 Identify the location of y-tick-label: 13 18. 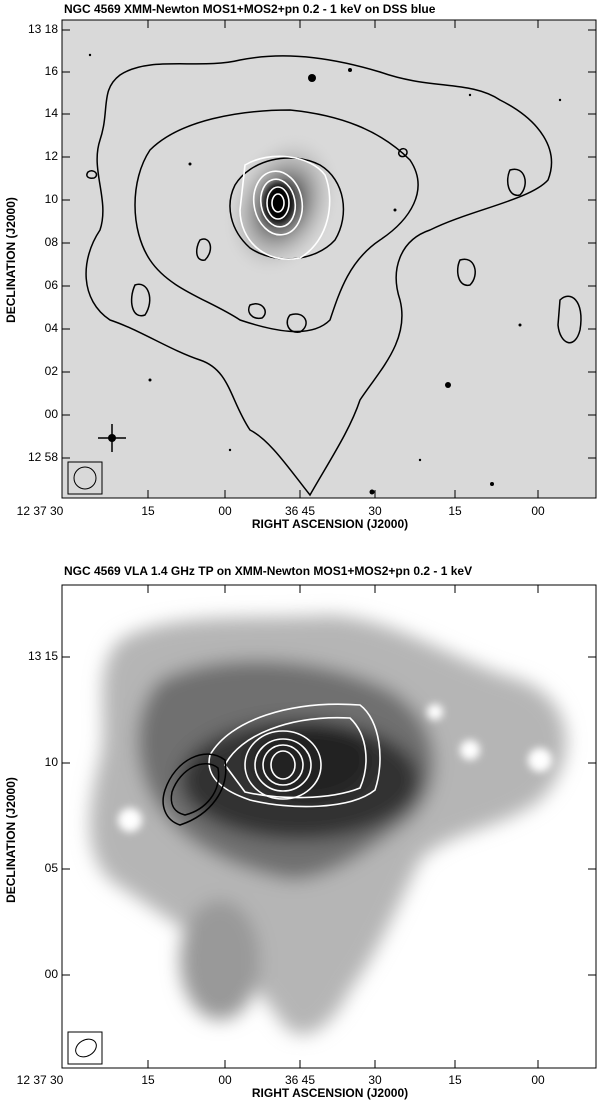
(43, 29).